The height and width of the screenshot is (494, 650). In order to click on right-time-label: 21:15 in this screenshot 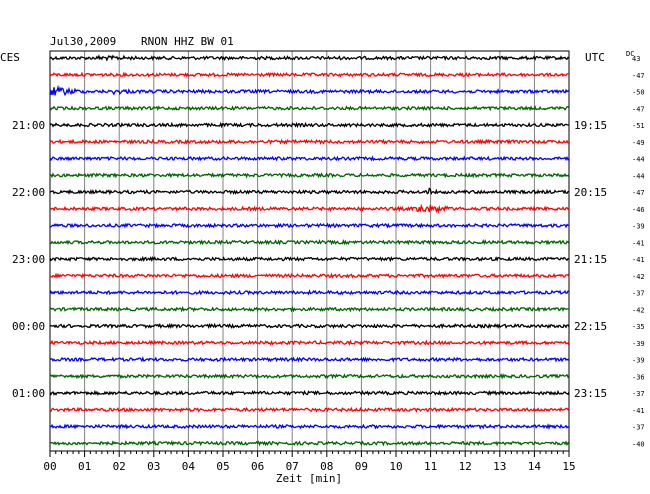, I will do `click(590, 259)`.